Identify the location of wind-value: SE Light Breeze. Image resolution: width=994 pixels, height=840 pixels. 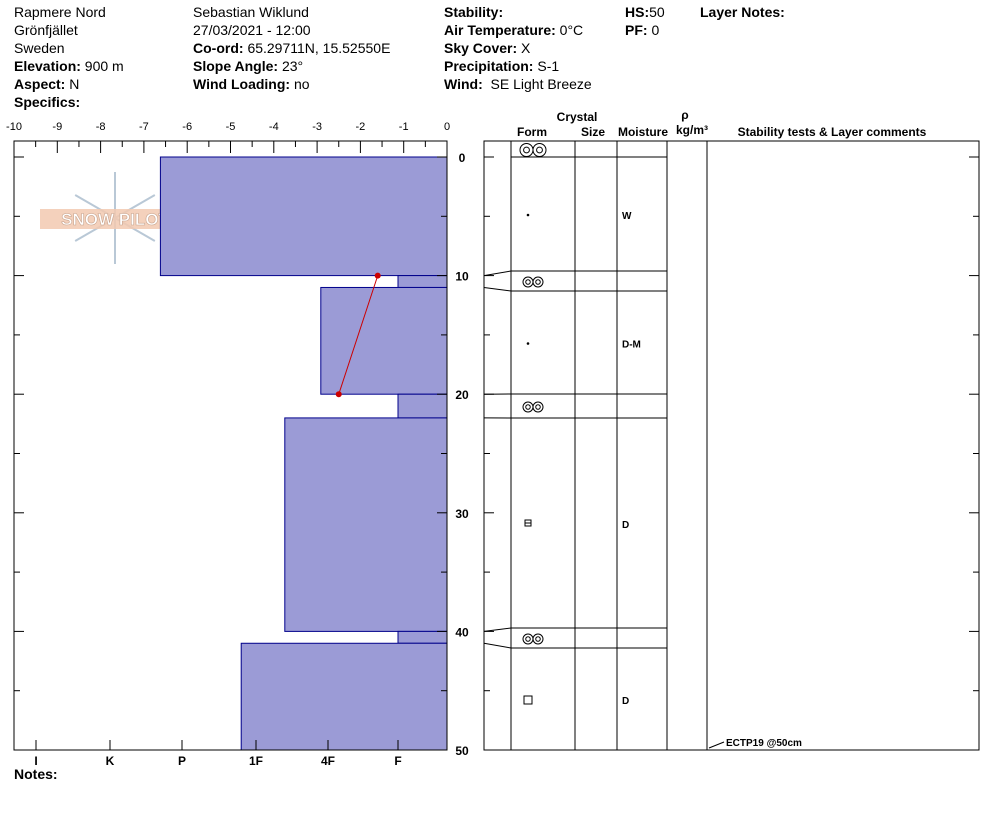
(541, 84).